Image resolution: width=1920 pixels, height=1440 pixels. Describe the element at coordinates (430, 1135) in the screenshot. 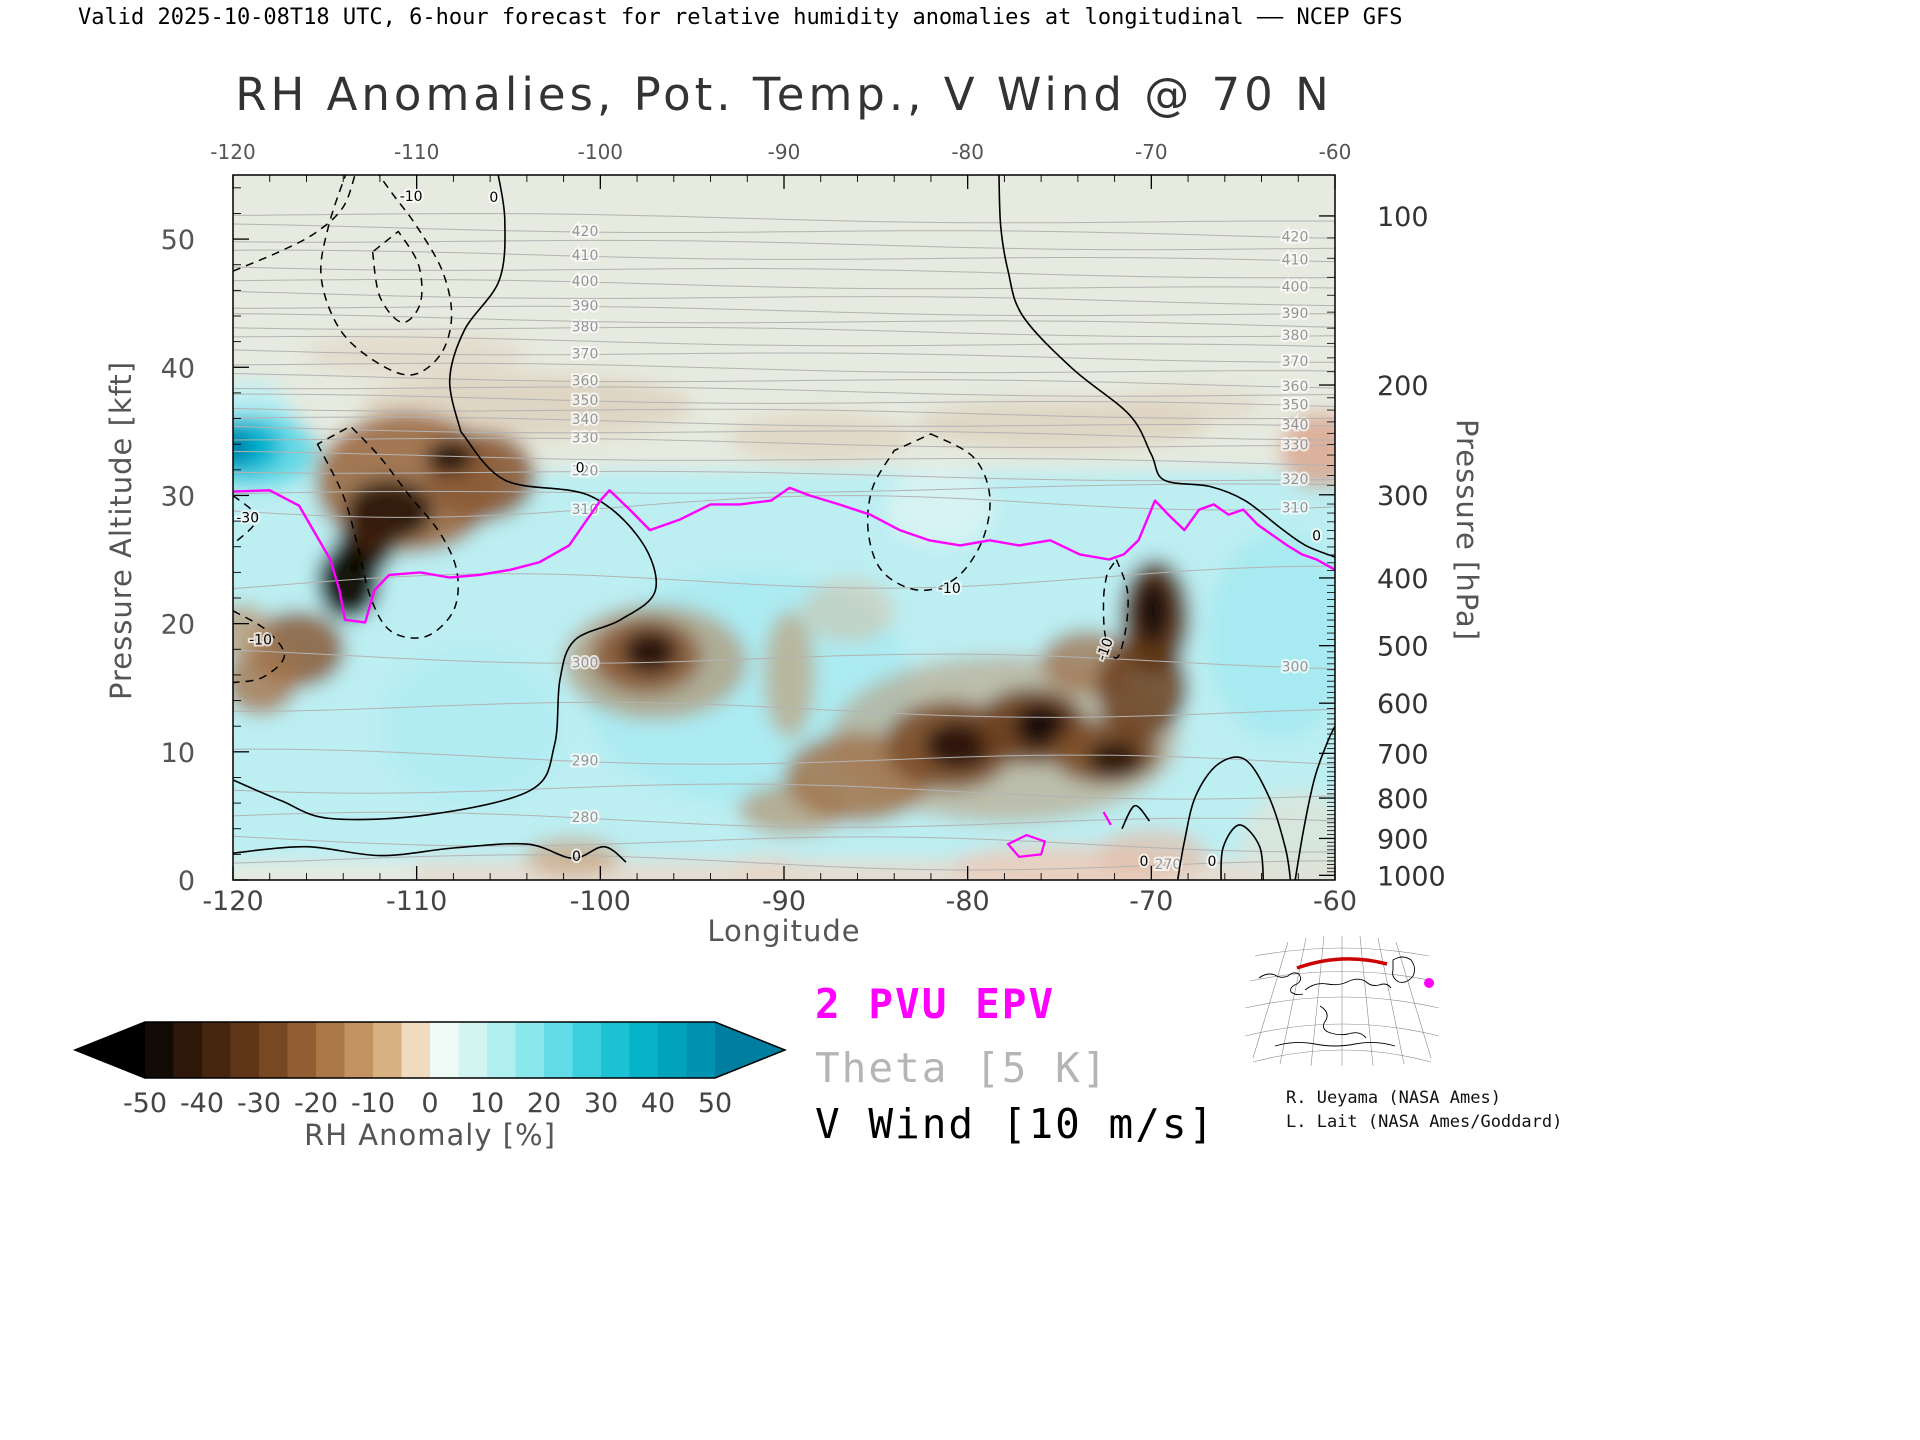

I see `colorbar-label: RH Anomaly [%]` at that location.